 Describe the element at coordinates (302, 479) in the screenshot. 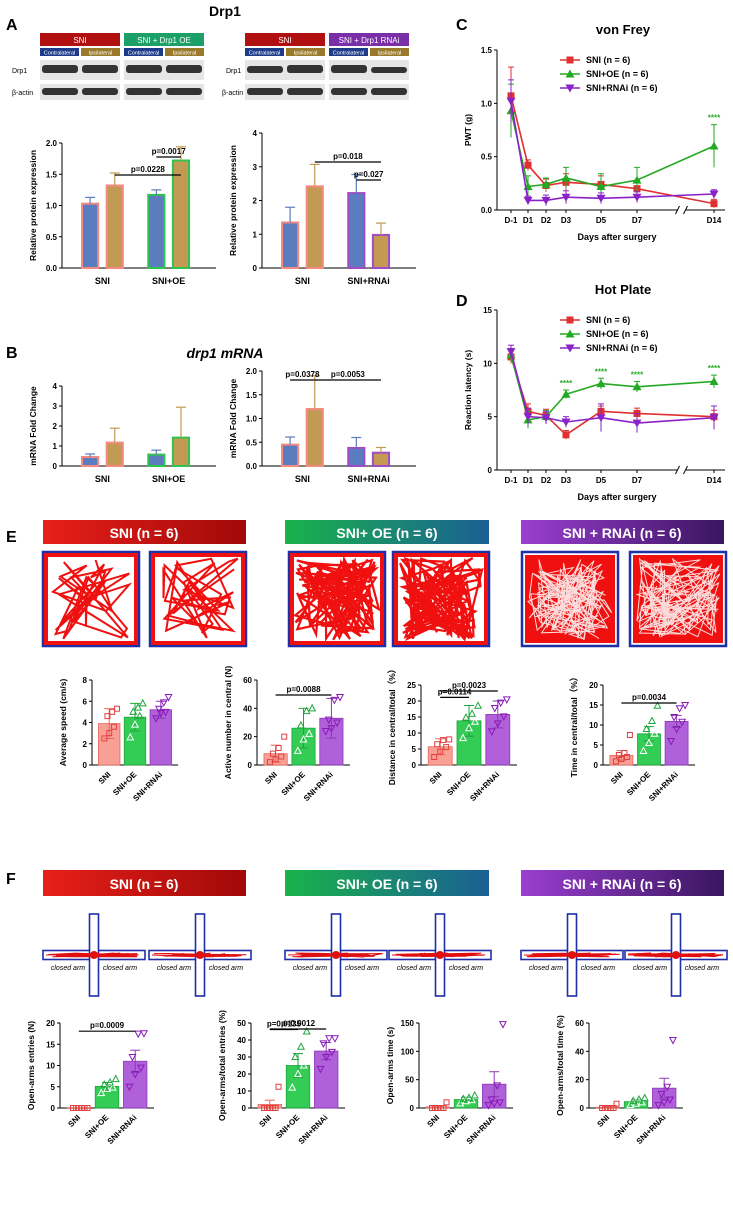

I see `x-group-label: SNI` at that location.